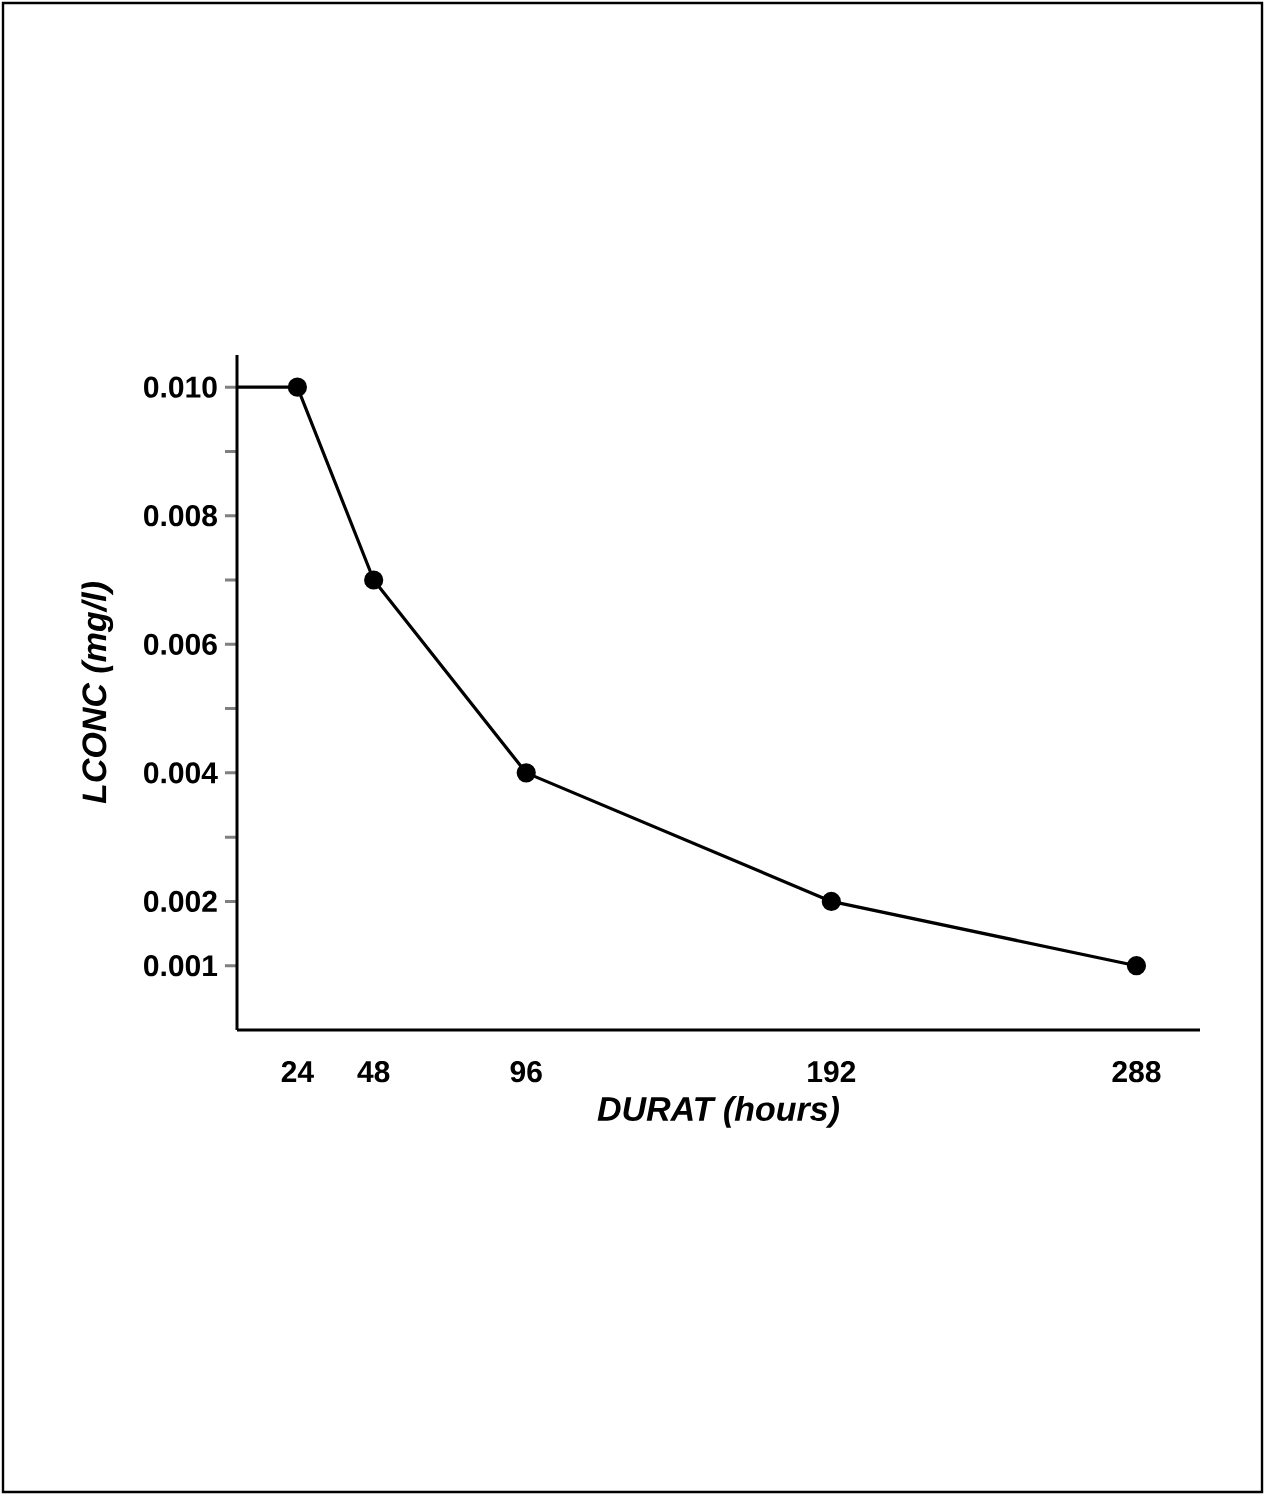 Image resolution: width=1265 pixels, height=1495 pixels. I want to click on y-tick-label: 0.001, so click(181, 966).